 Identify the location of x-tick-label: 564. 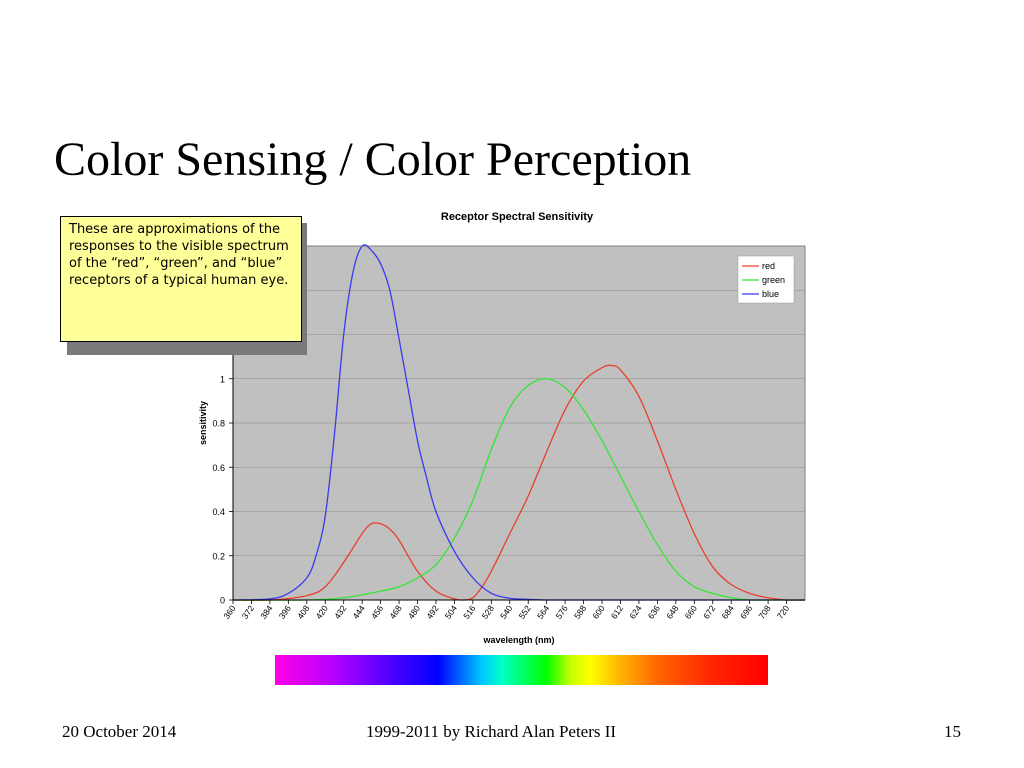
(543, 612).